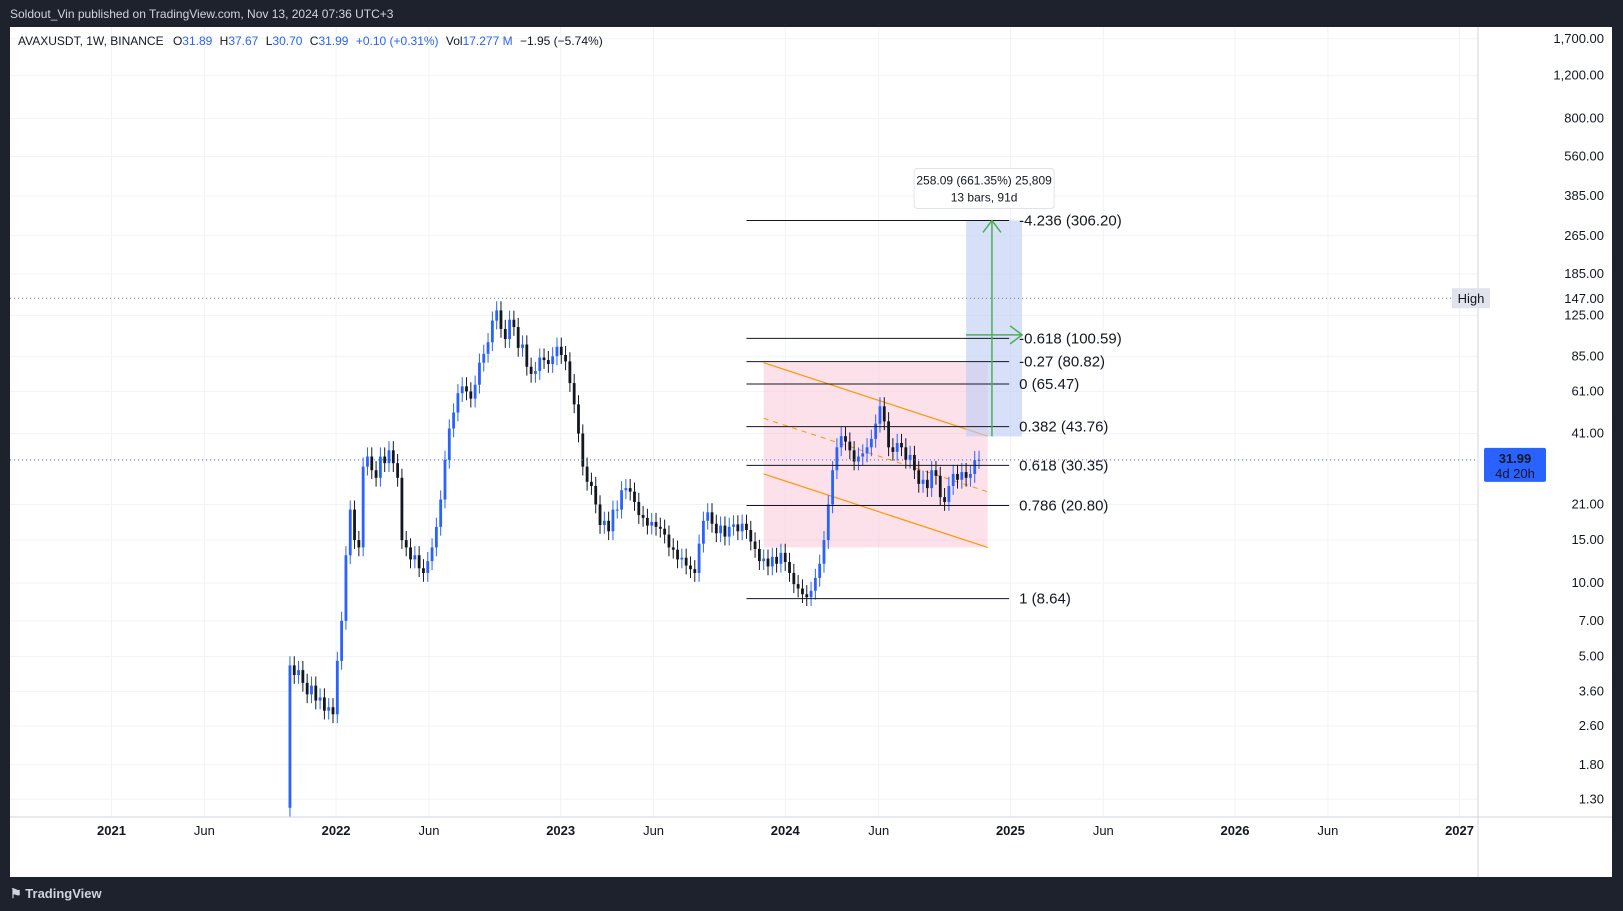 This screenshot has height=911, width=1623. Describe the element at coordinates (1010, 830) in the screenshot. I see `x-tick-label: 2025` at that location.